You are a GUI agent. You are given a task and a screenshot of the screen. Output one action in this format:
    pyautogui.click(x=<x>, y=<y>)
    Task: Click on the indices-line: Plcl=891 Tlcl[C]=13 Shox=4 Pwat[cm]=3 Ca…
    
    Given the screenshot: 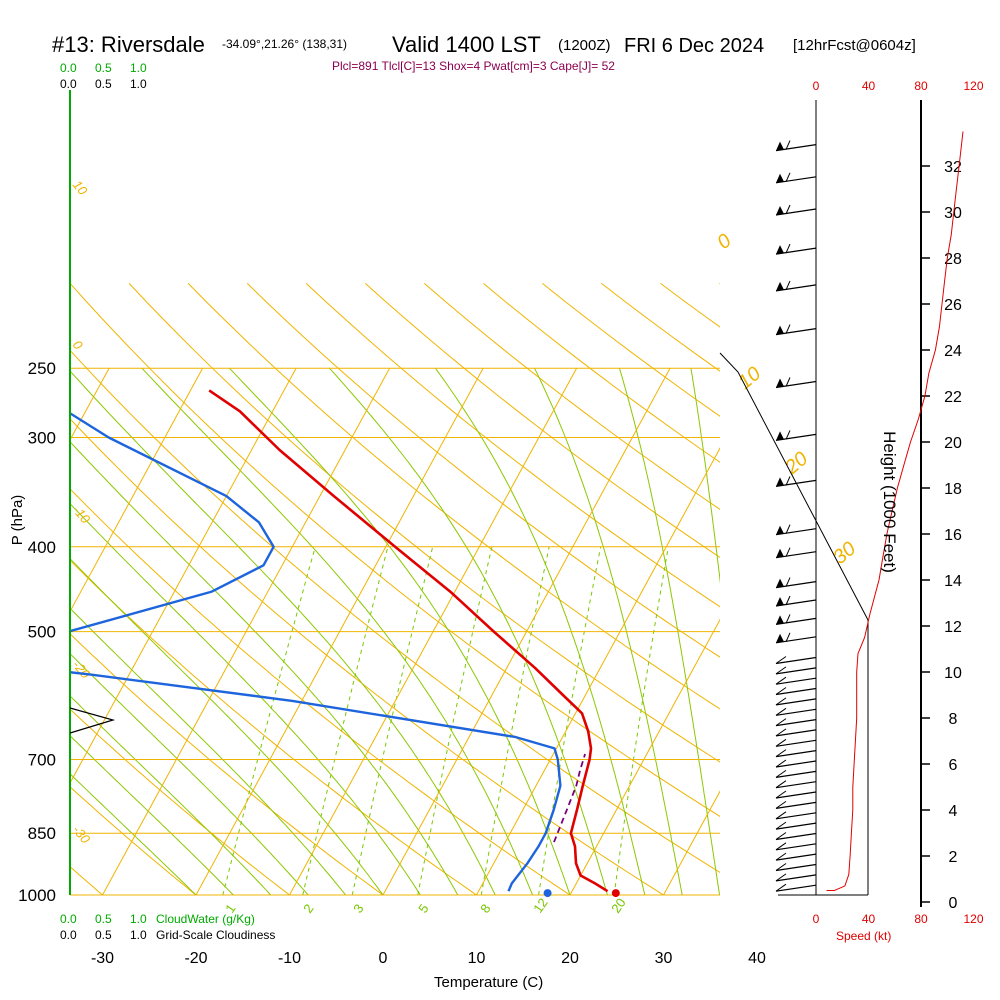 What is the action you would take?
    pyautogui.click(x=473, y=66)
    